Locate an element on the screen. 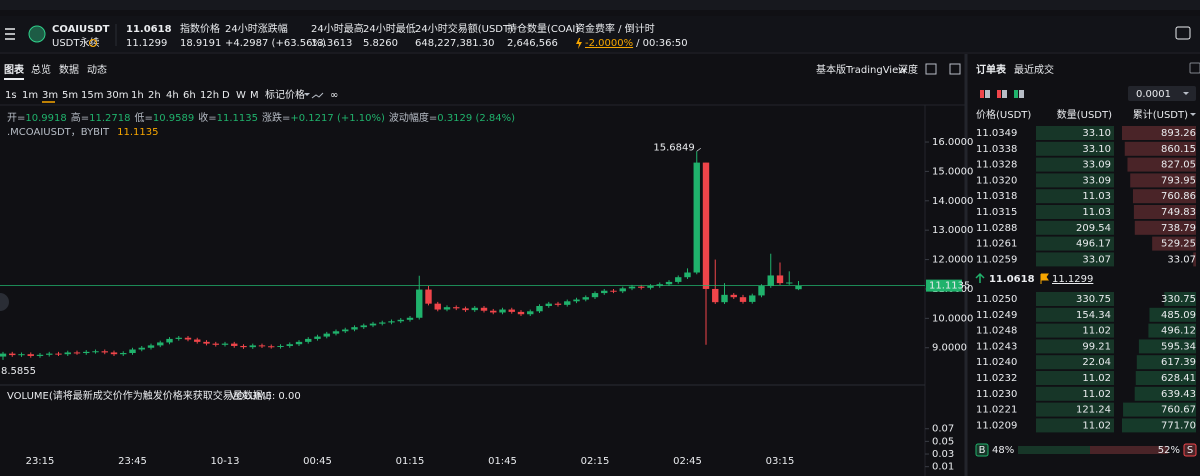 The width and height of the screenshot is (1200, 476). chart-tab: 图表 is located at coordinates (14, 69).